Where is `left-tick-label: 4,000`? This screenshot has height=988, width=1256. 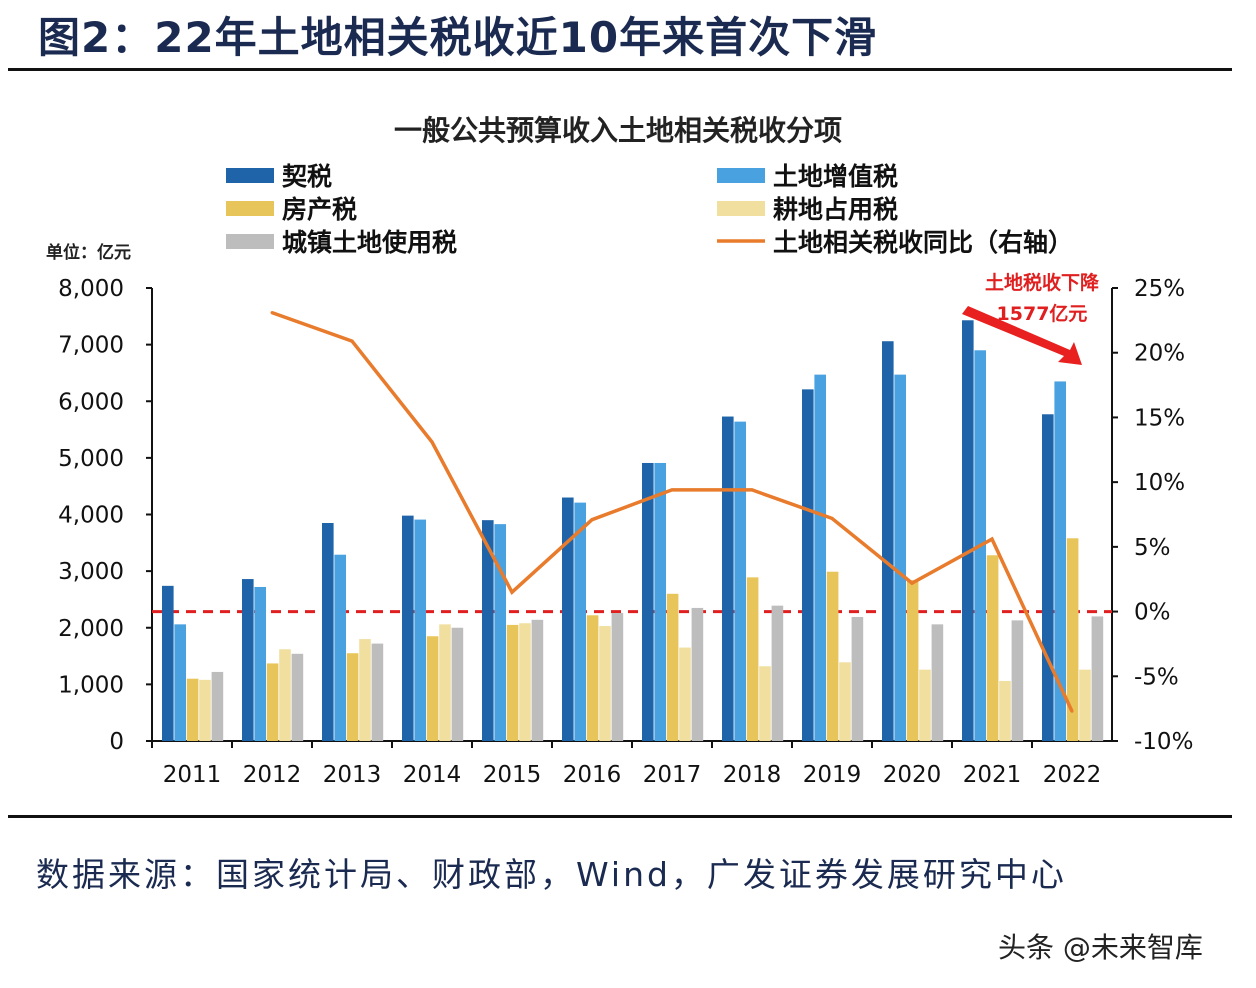 left-tick-label: 4,000 is located at coordinates (91, 516).